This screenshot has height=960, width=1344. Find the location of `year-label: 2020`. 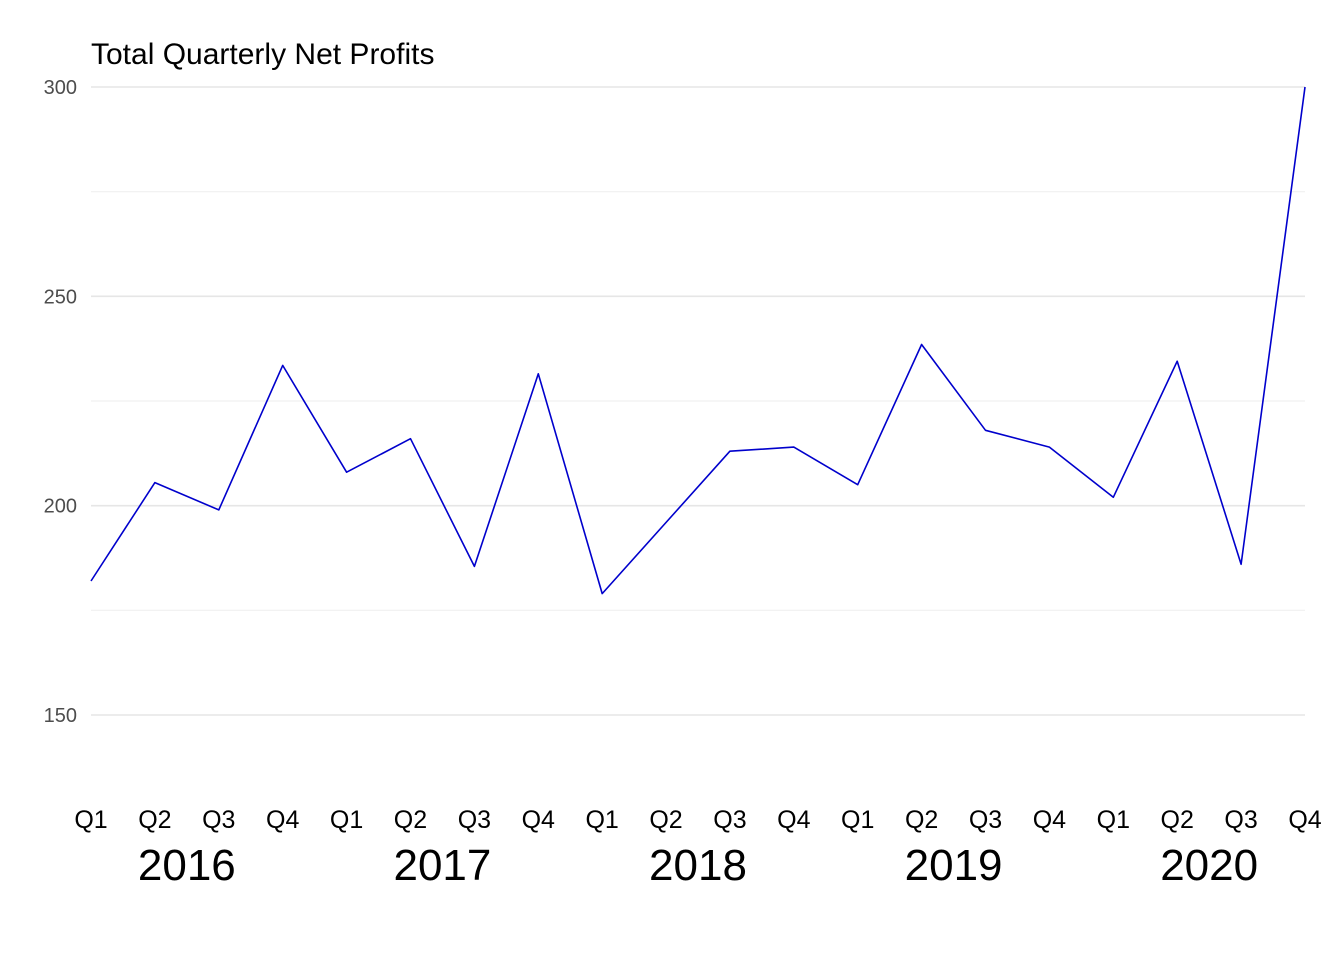

year-label: 2020 is located at coordinates (1209, 865).